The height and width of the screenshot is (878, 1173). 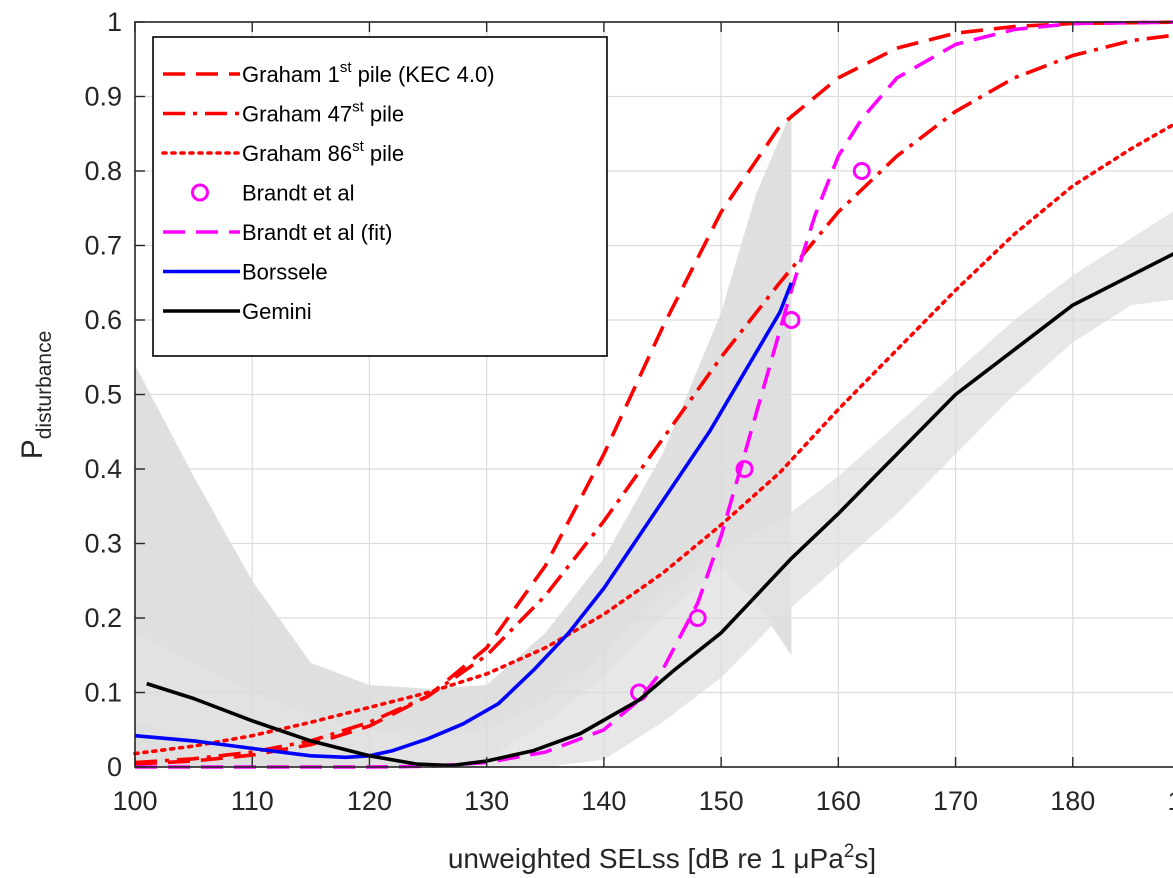 What do you see at coordinates (103, 395) in the screenshot?
I see `y-tick-label-5: 0.5` at bounding box center [103, 395].